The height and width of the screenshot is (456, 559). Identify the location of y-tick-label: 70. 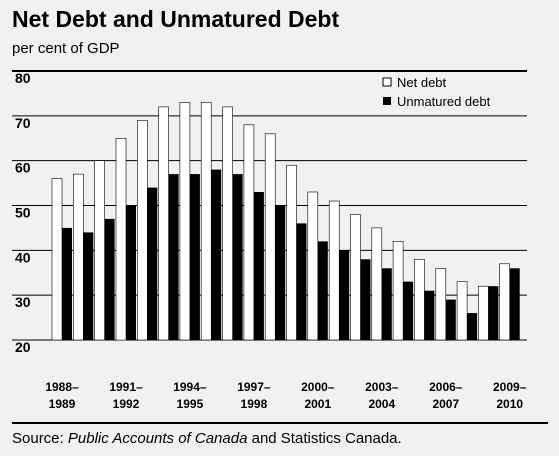
(23, 123).